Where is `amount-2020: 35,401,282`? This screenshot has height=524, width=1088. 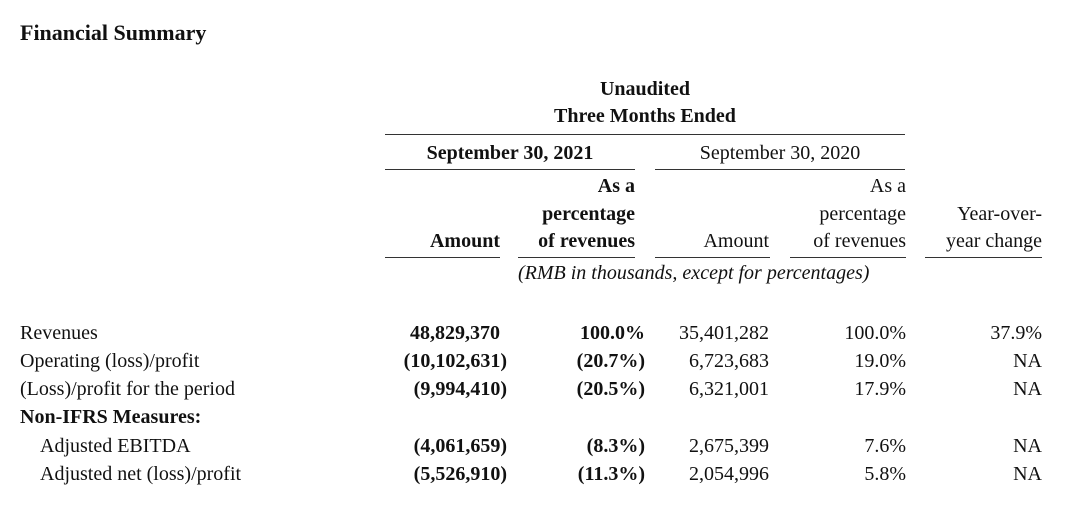
amount-2020: 35,401,282 is located at coordinates (724, 333).